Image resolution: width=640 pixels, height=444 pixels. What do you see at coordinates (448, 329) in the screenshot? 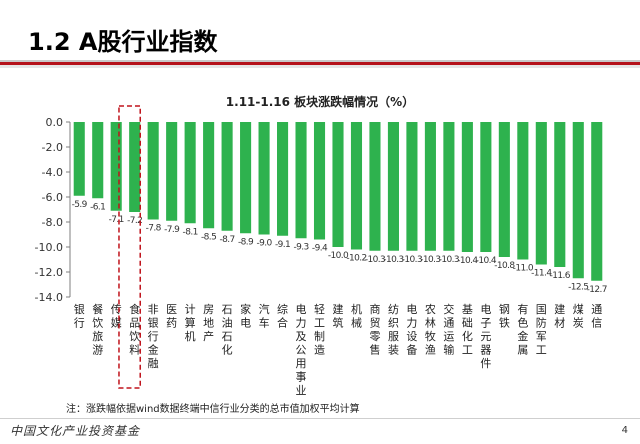
I see `x-tick-label: 交通运输` at bounding box center [448, 329].